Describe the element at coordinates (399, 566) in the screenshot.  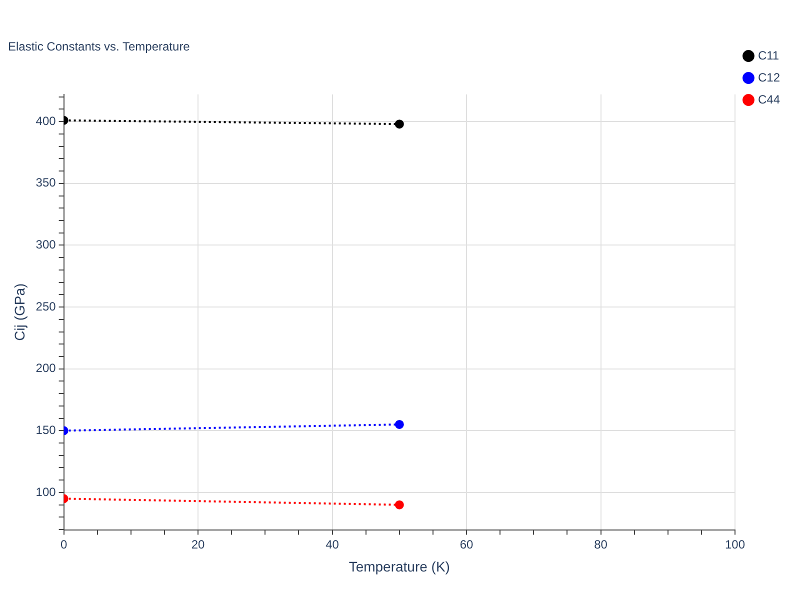
I see `x-axis-title: Temperature (K)` at that location.